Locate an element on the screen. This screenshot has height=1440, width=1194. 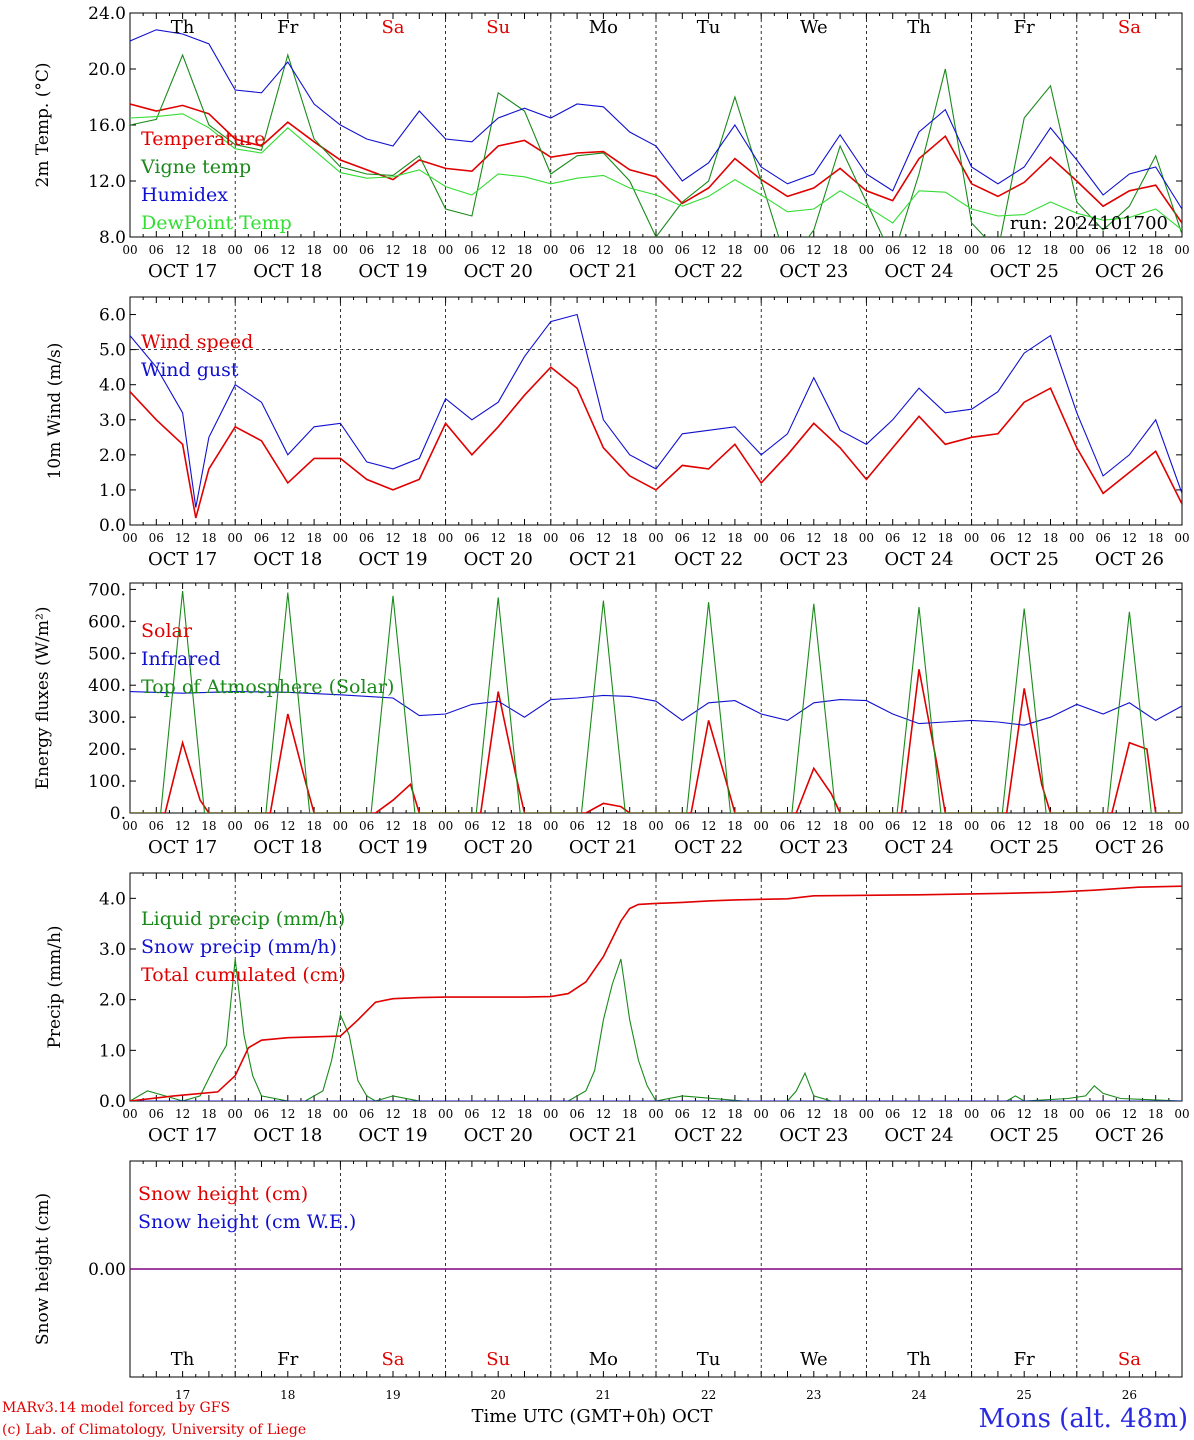
day-number-label: 21 is located at coordinates (603, 1395).